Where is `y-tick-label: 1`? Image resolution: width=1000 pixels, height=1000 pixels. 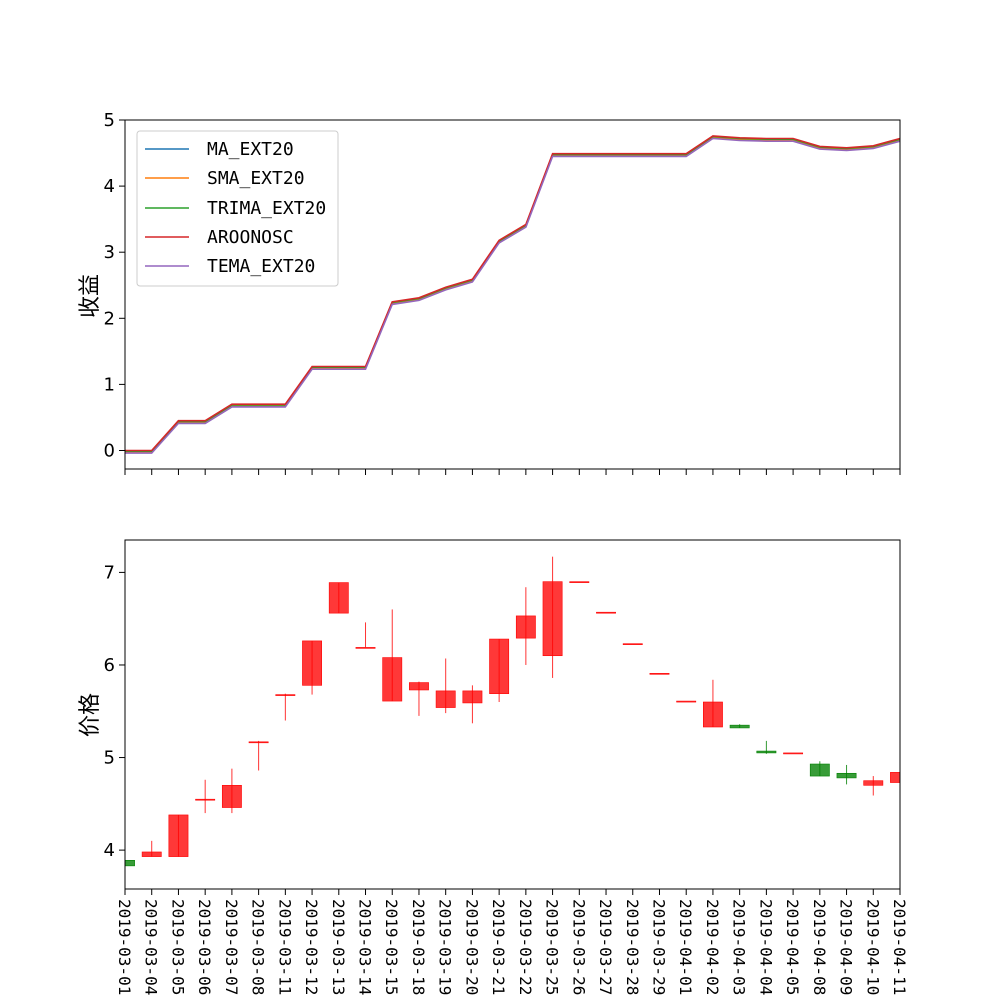 y-tick-label: 1 is located at coordinates (109, 384).